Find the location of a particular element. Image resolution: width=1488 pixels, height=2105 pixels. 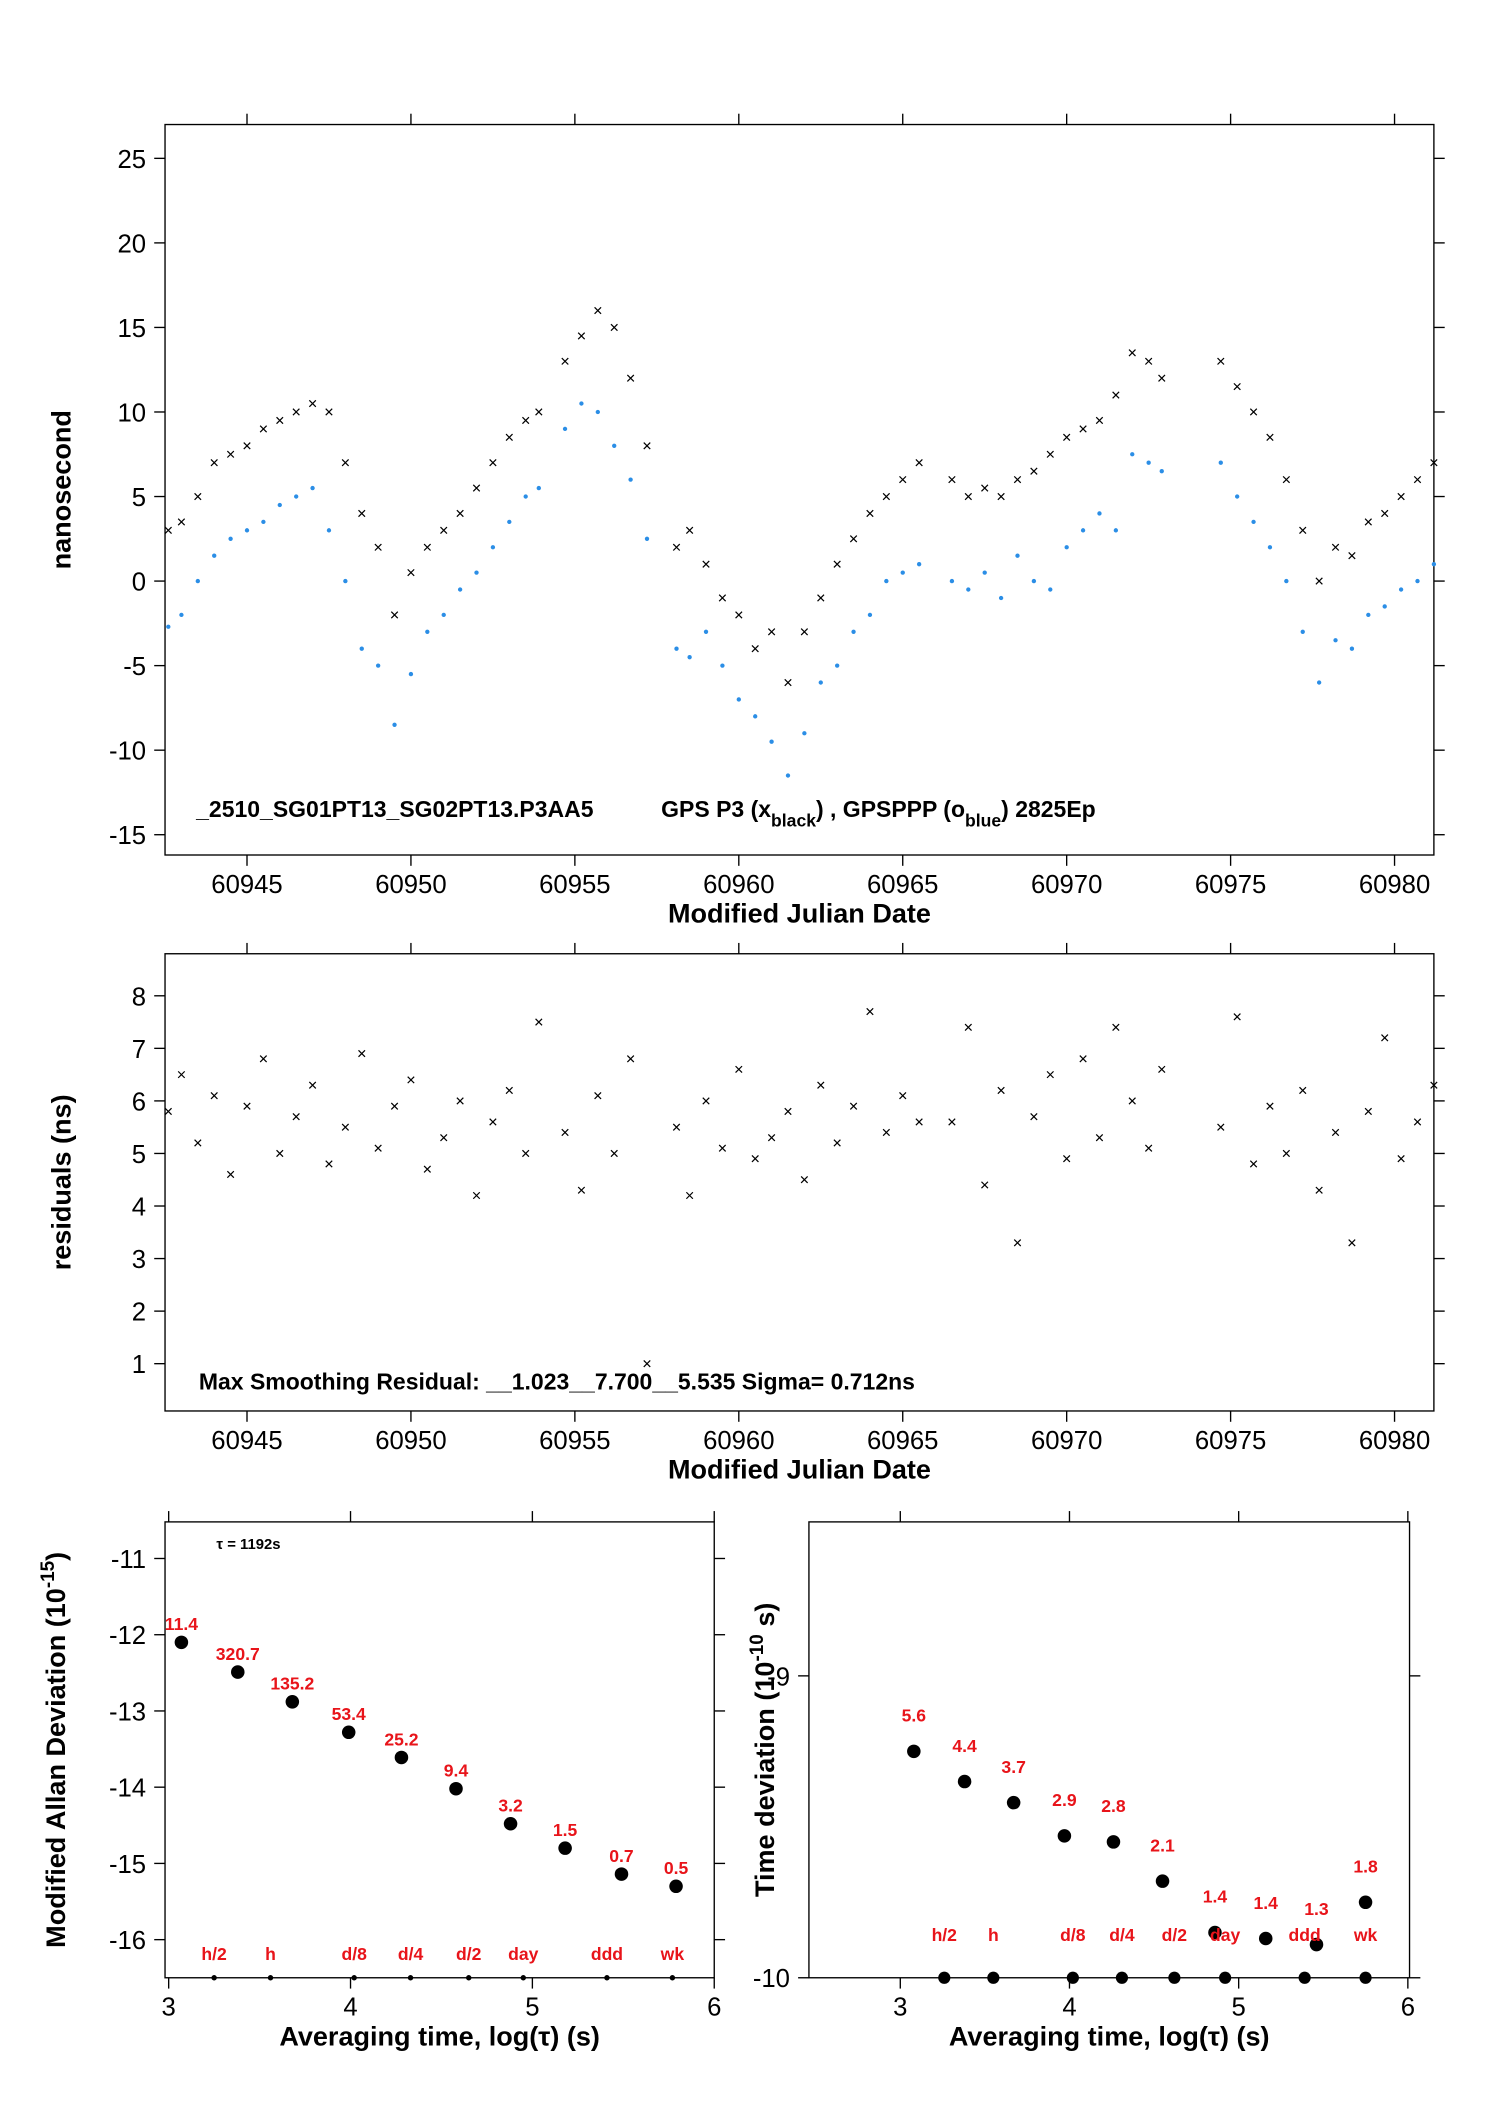

x-tick-label: 60960 is located at coordinates (738, 885).